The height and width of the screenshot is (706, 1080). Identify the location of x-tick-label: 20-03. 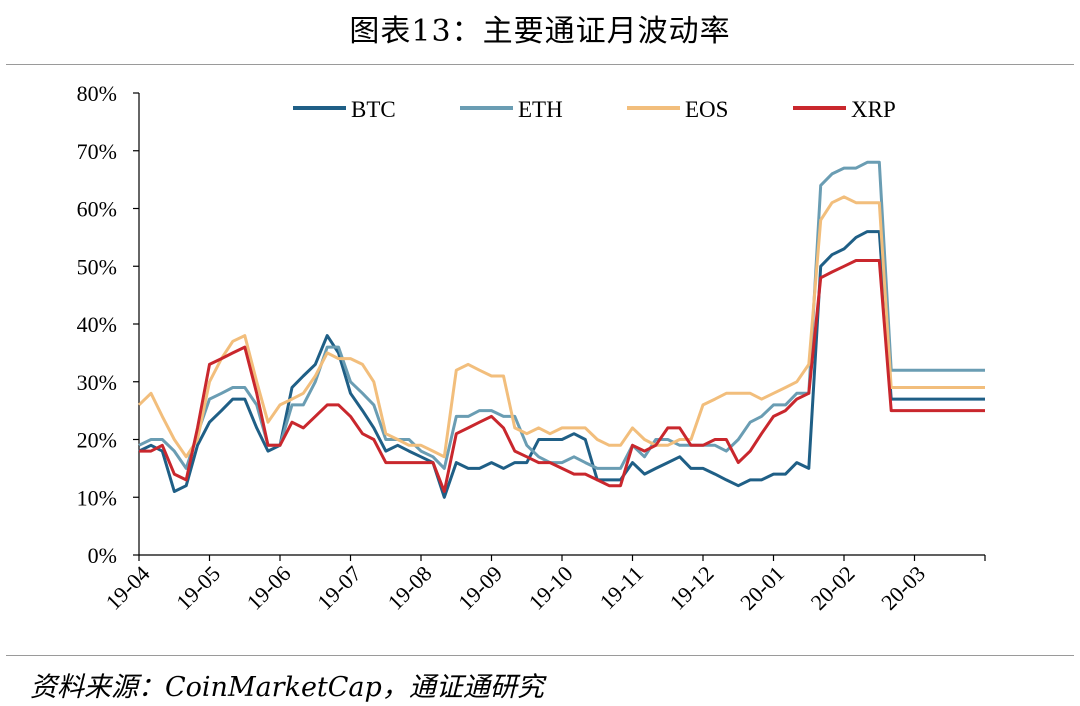
(903, 588).